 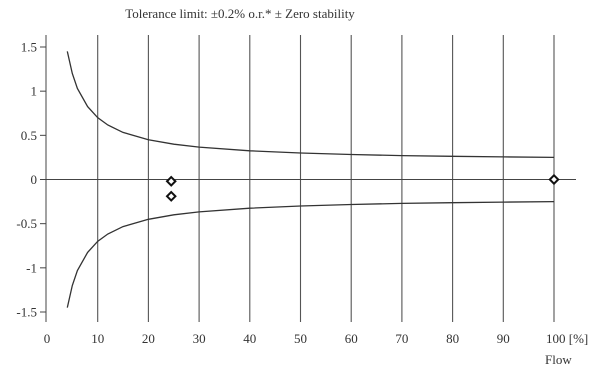 What do you see at coordinates (401, 338) in the screenshot?
I see `x-tick-label: 70` at bounding box center [401, 338].